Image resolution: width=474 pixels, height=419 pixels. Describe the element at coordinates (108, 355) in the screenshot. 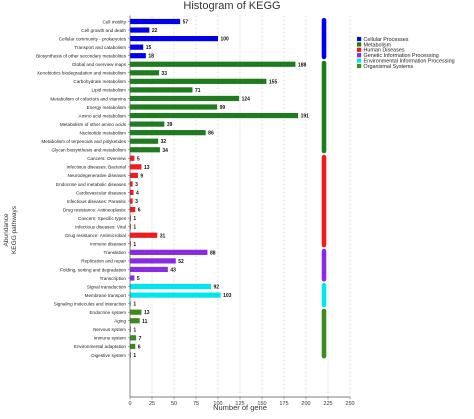

I see `category-label: Digestive system` at that location.